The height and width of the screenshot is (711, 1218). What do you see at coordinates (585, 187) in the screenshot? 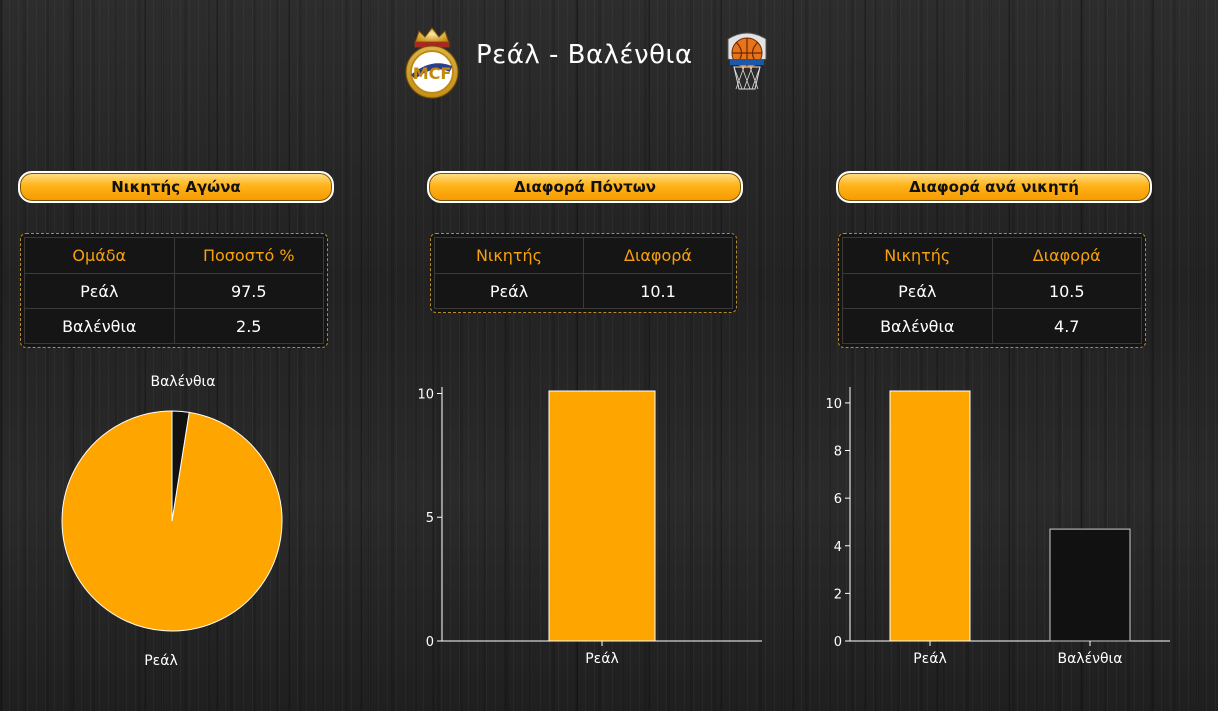
I see `panel-title-points-difference: Διαφορά Πόντων` at bounding box center [585, 187].